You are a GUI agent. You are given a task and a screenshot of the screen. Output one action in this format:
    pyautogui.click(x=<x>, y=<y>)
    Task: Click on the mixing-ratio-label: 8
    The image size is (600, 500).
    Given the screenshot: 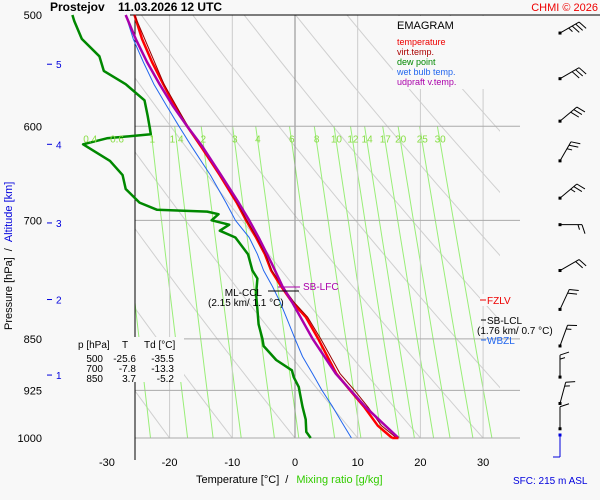 What is the action you would take?
    pyautogui.click(x=317, y=139)
    